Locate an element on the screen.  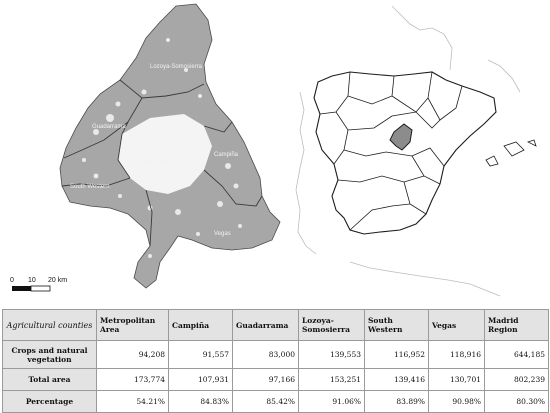
row-header: Total area is located at coordinates (49, 379).